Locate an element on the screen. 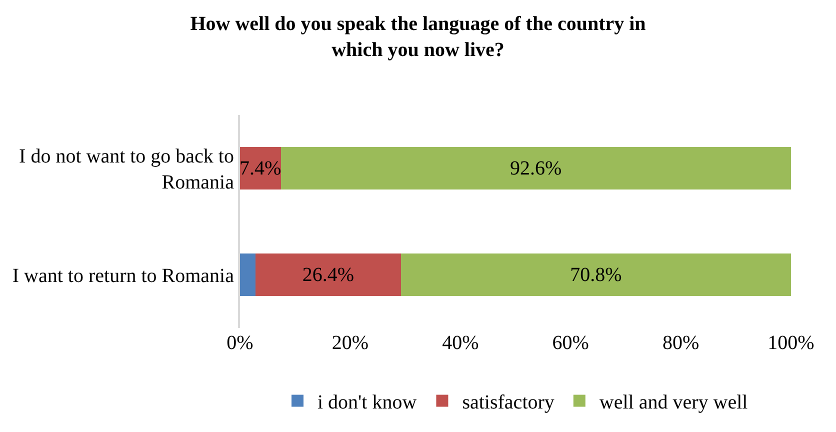 The image size is (836, 432). data-label: 26.4% is located at coordinates (328, 275).